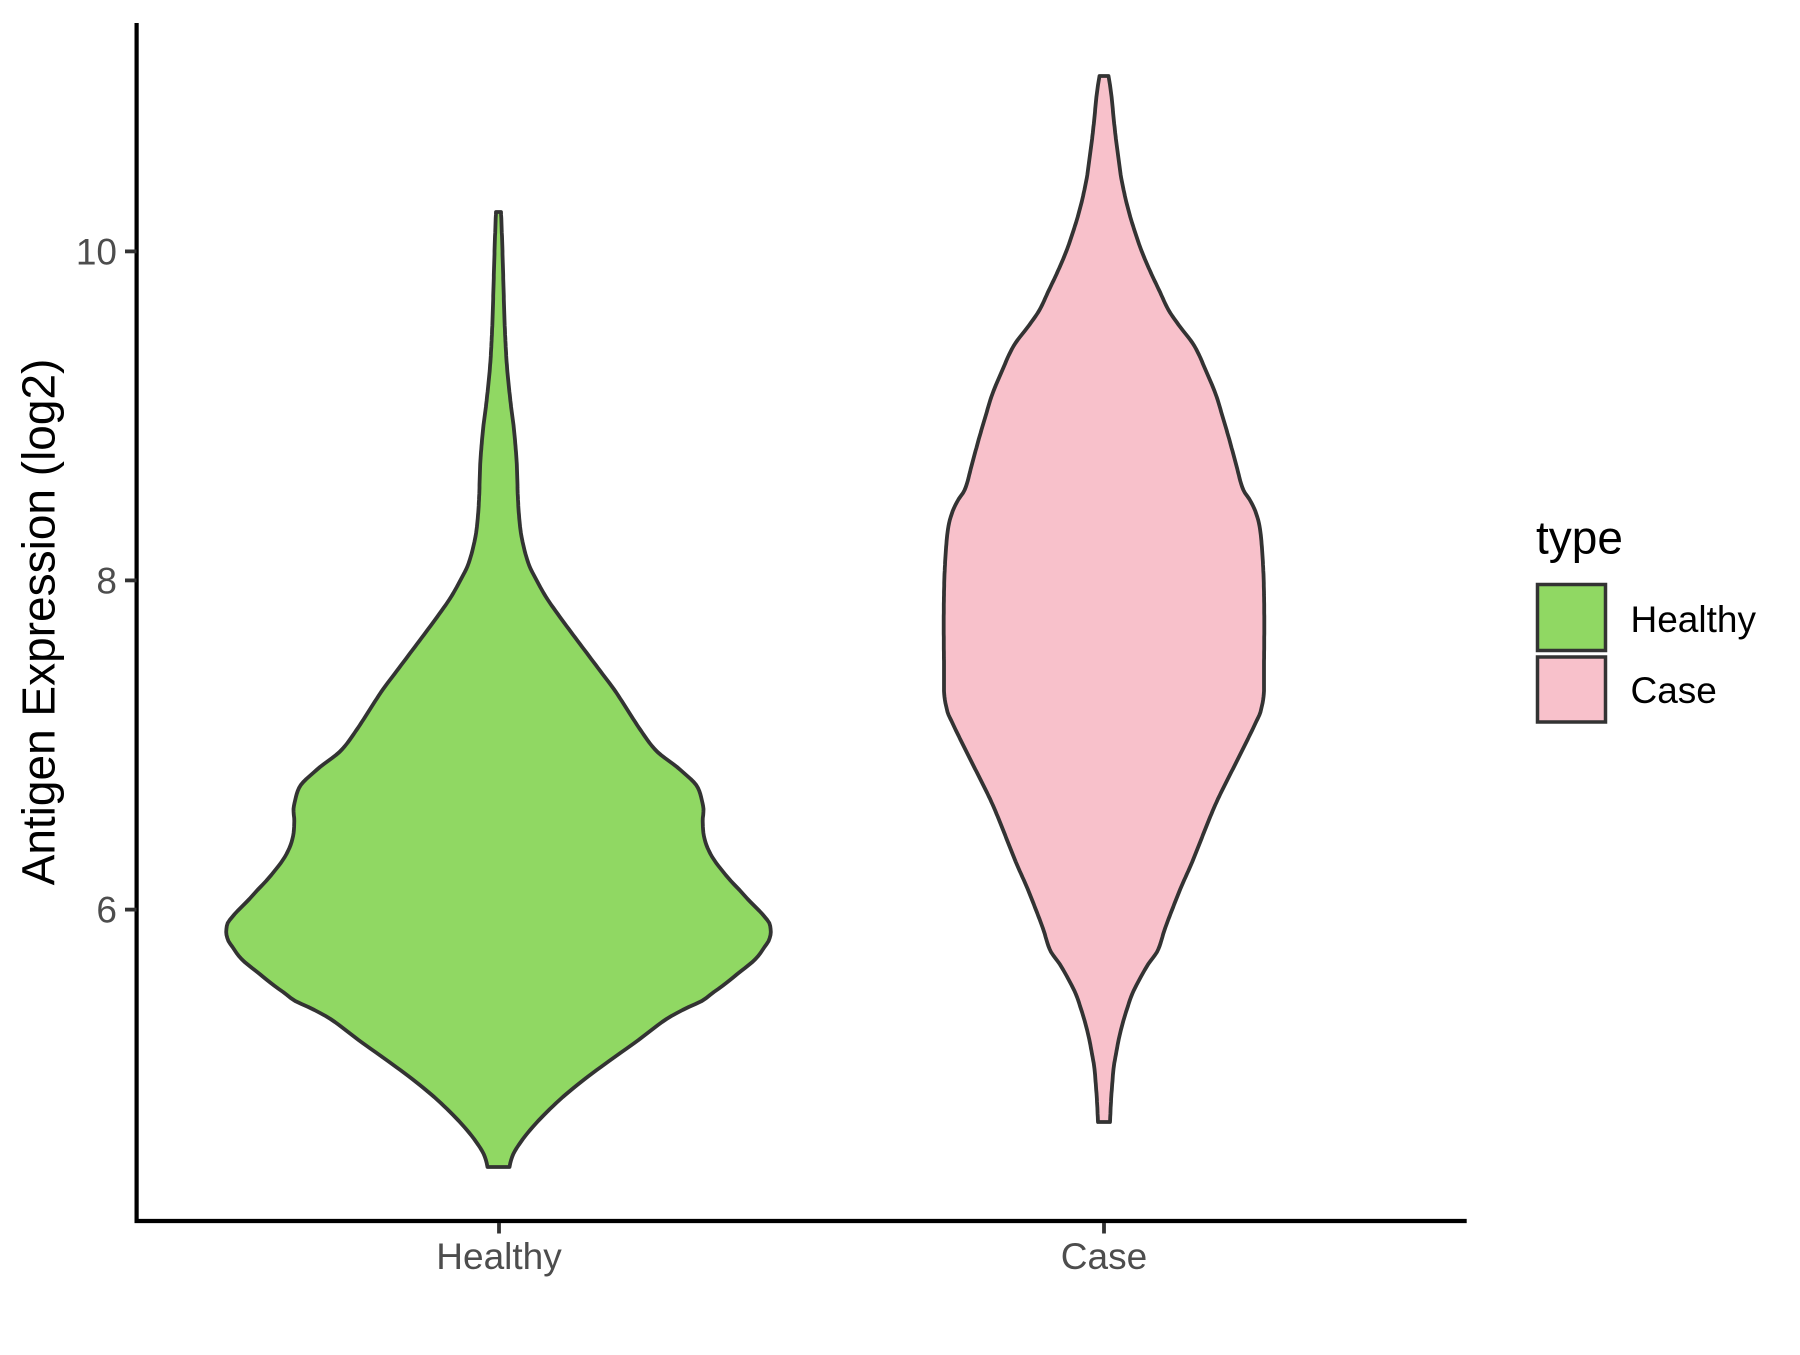 The height and width of the screenshot is (1355, 1800). I want to click on svg-text: Antigen Expression (log2), so click(39, 622).